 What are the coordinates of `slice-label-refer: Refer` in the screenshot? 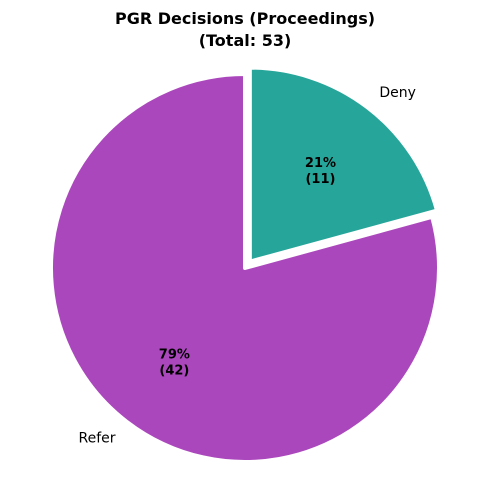 It's located at (96, 439).